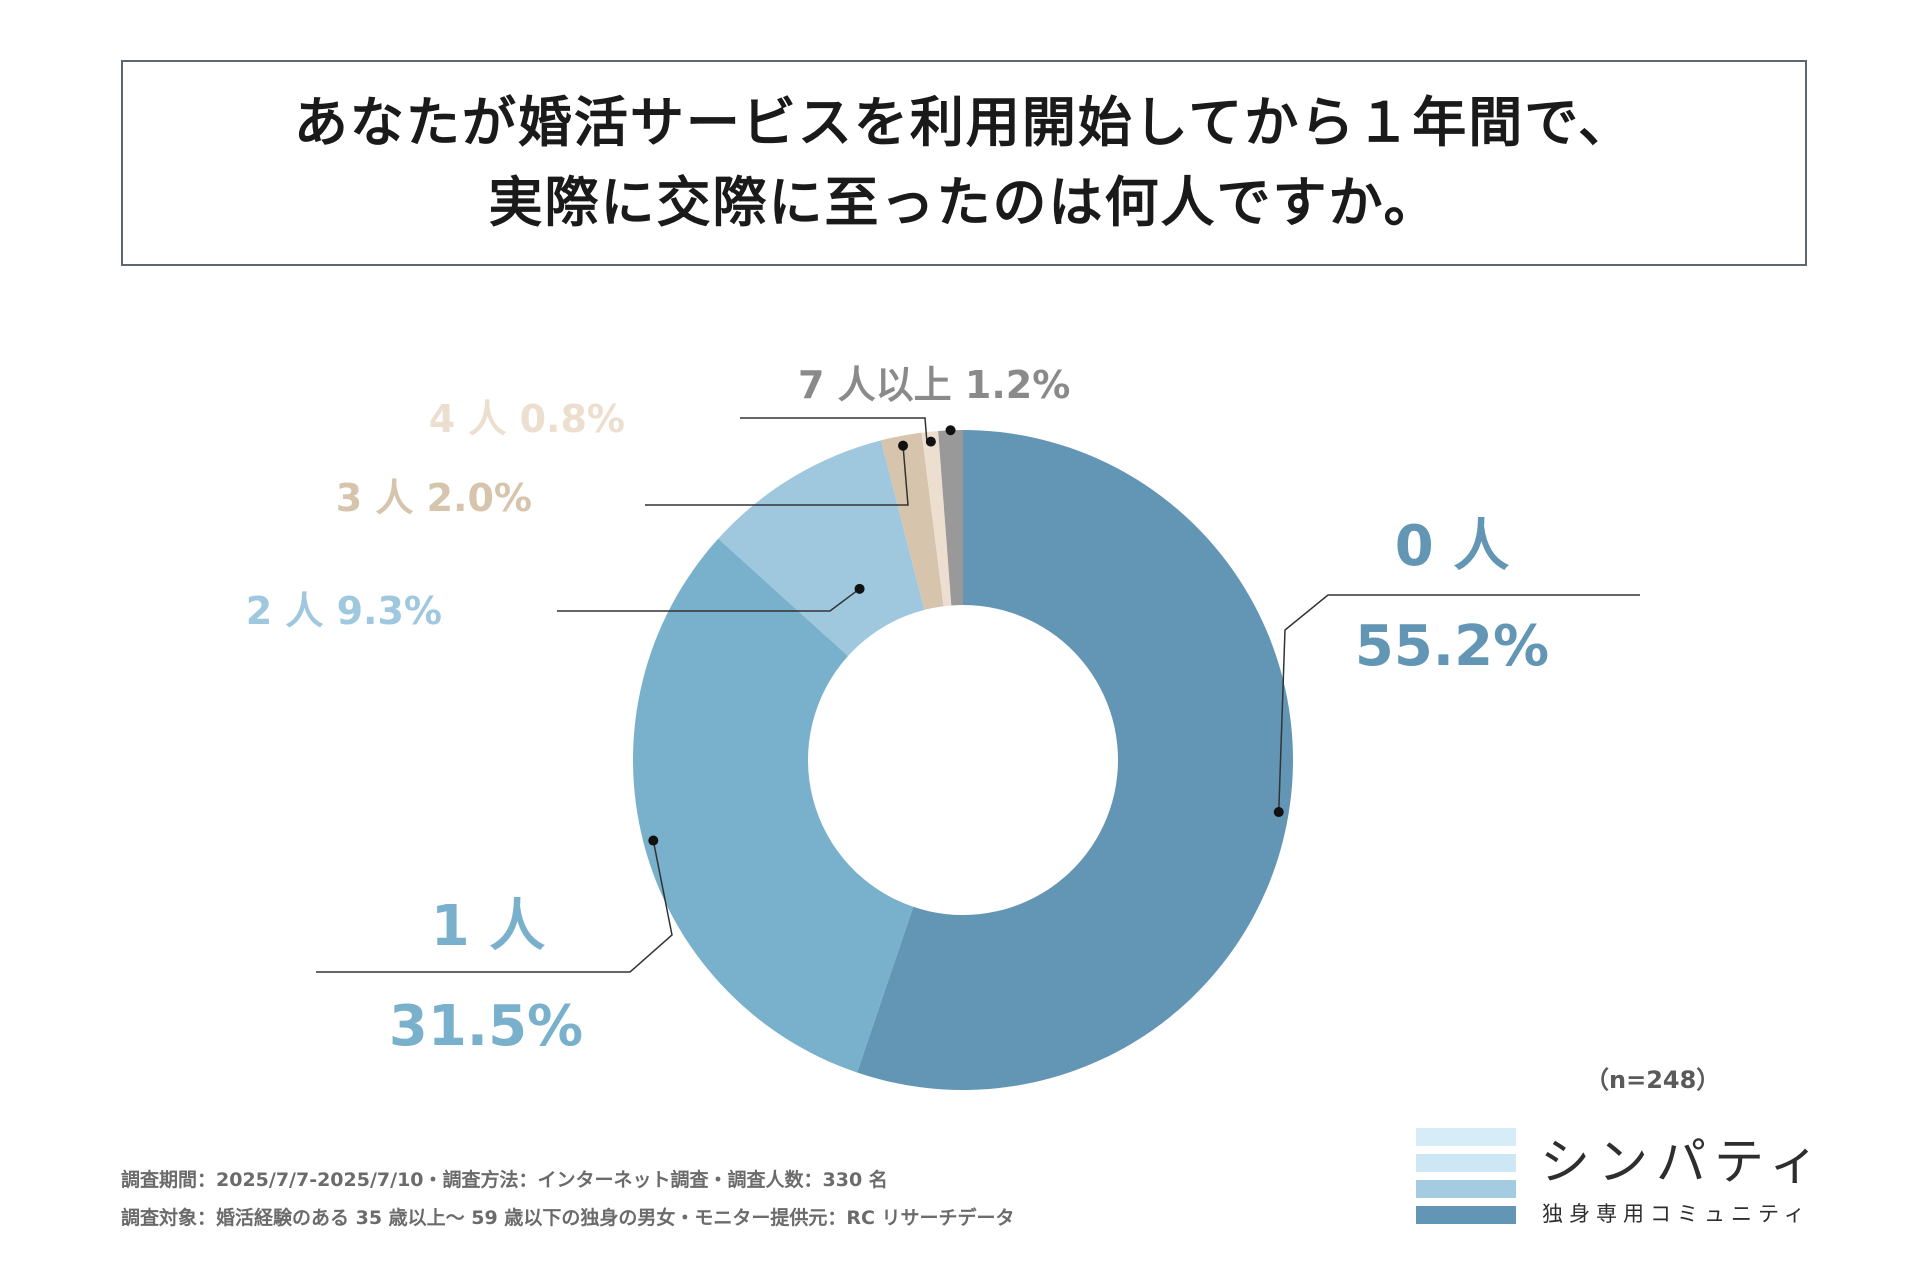 The width and height of the screenshot is (1920, 1280). I want to click on slice-label-3: 3 人 2.0%, so click(434, 498).